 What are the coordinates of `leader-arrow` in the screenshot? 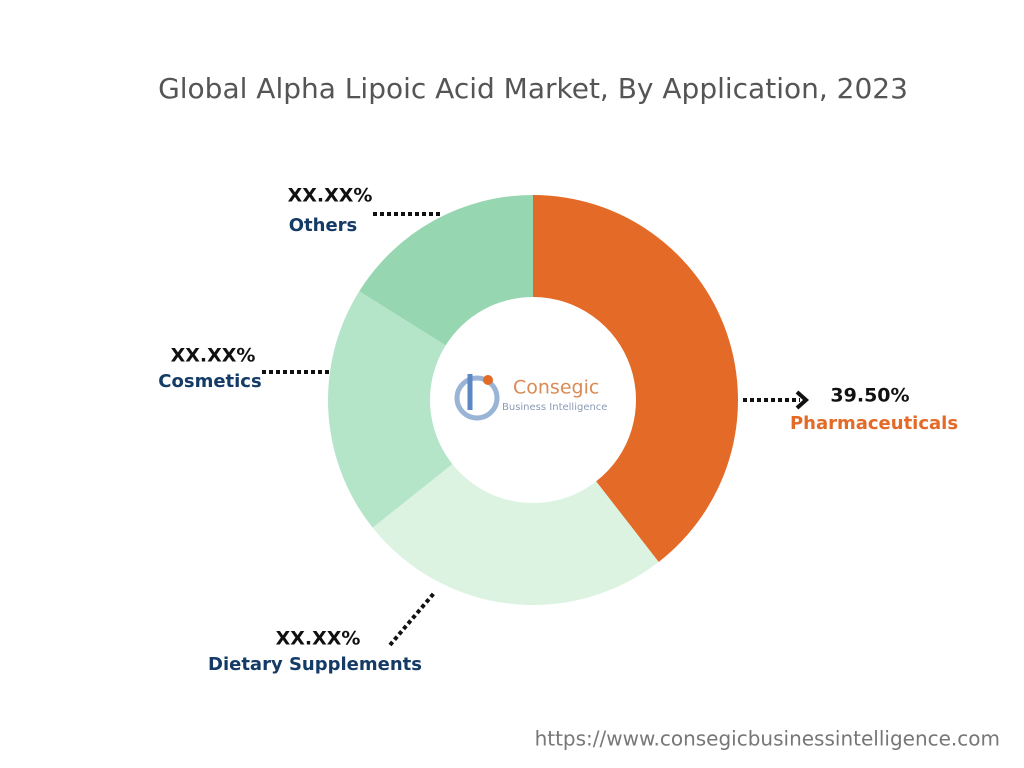 It's located at (802, 400).